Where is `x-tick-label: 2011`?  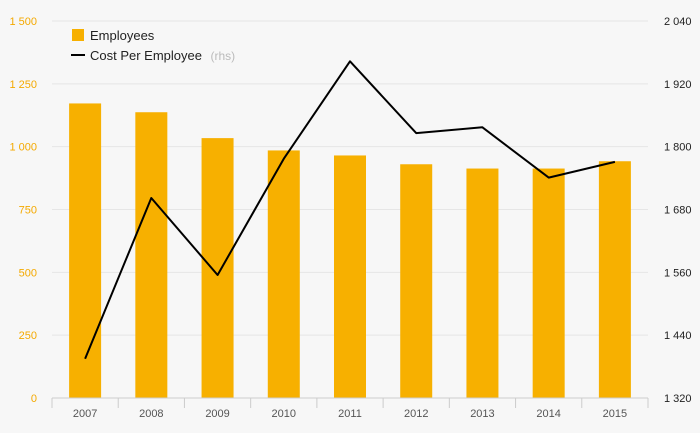
x-tick-label: 2011 is located at coordinates (350, 414).